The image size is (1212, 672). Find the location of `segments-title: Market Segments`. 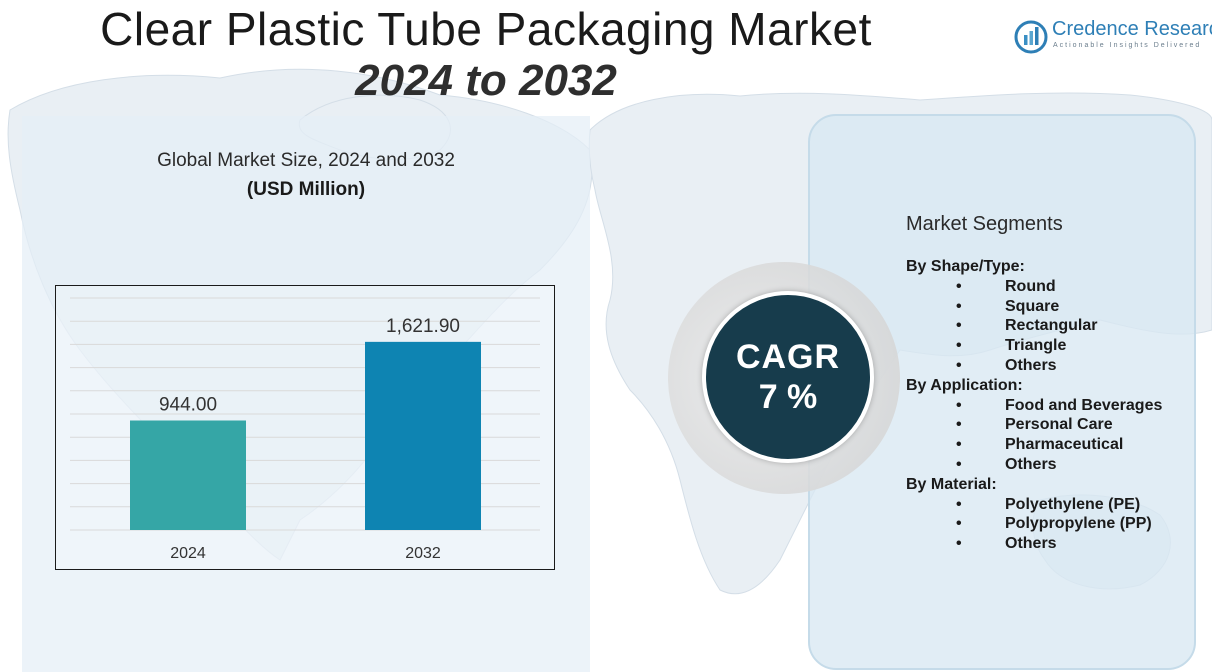

segments-title: Market Segments is located at coordinates (984, 224).